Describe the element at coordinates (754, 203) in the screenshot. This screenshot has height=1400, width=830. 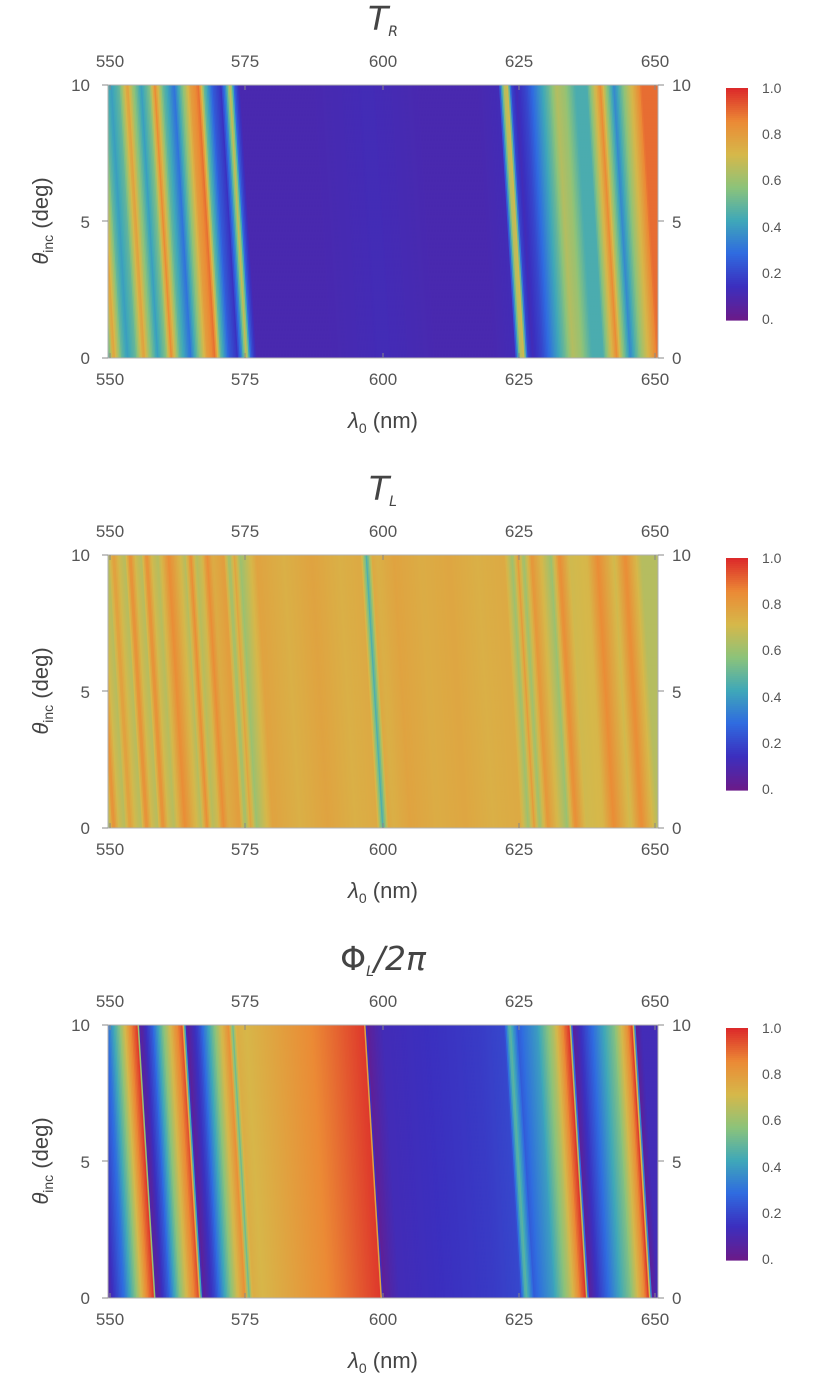
I see `colorbar: 0. 0.2 0.4 0.6 0.8 1.0` at that location.